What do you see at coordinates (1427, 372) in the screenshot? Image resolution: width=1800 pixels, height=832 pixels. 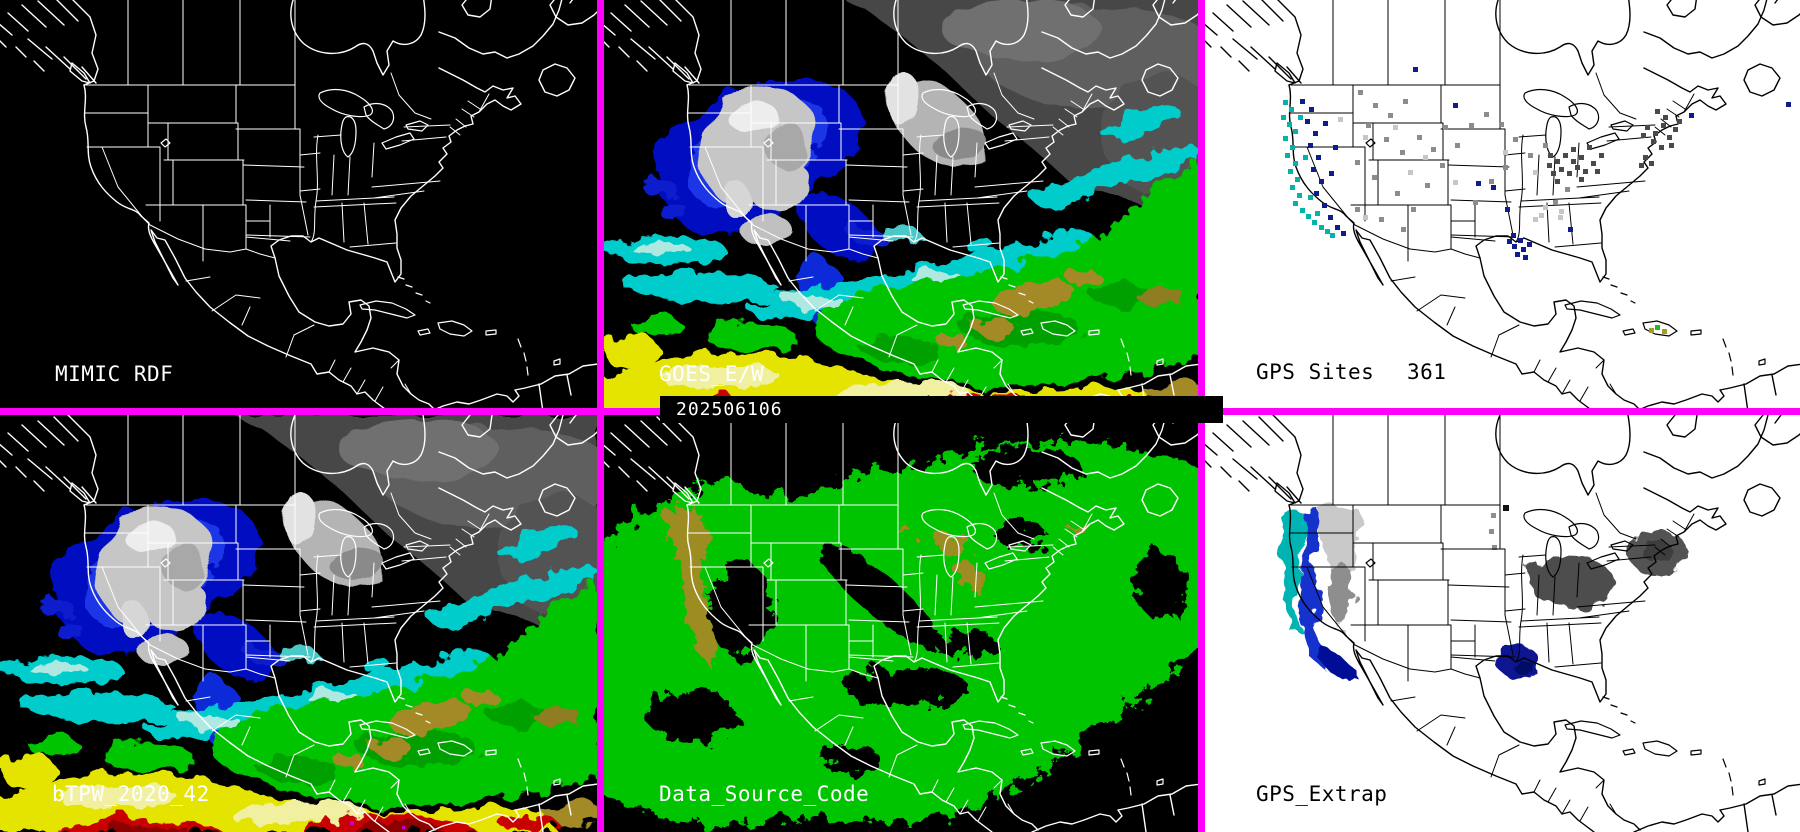 I see `gps-sites-count: 361` at bounding box center [1427, 372].